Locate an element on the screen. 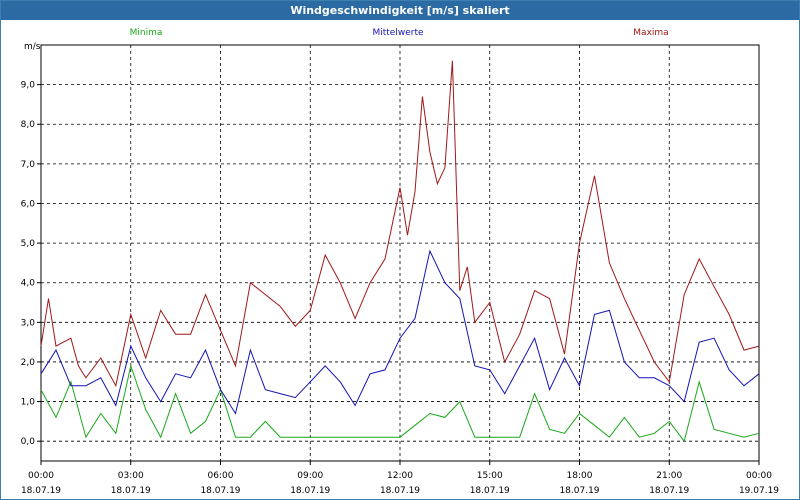 The height and width of the screenshot is (500, 800). y-tick-label: 8,0 is located at coordinates (28, 125).